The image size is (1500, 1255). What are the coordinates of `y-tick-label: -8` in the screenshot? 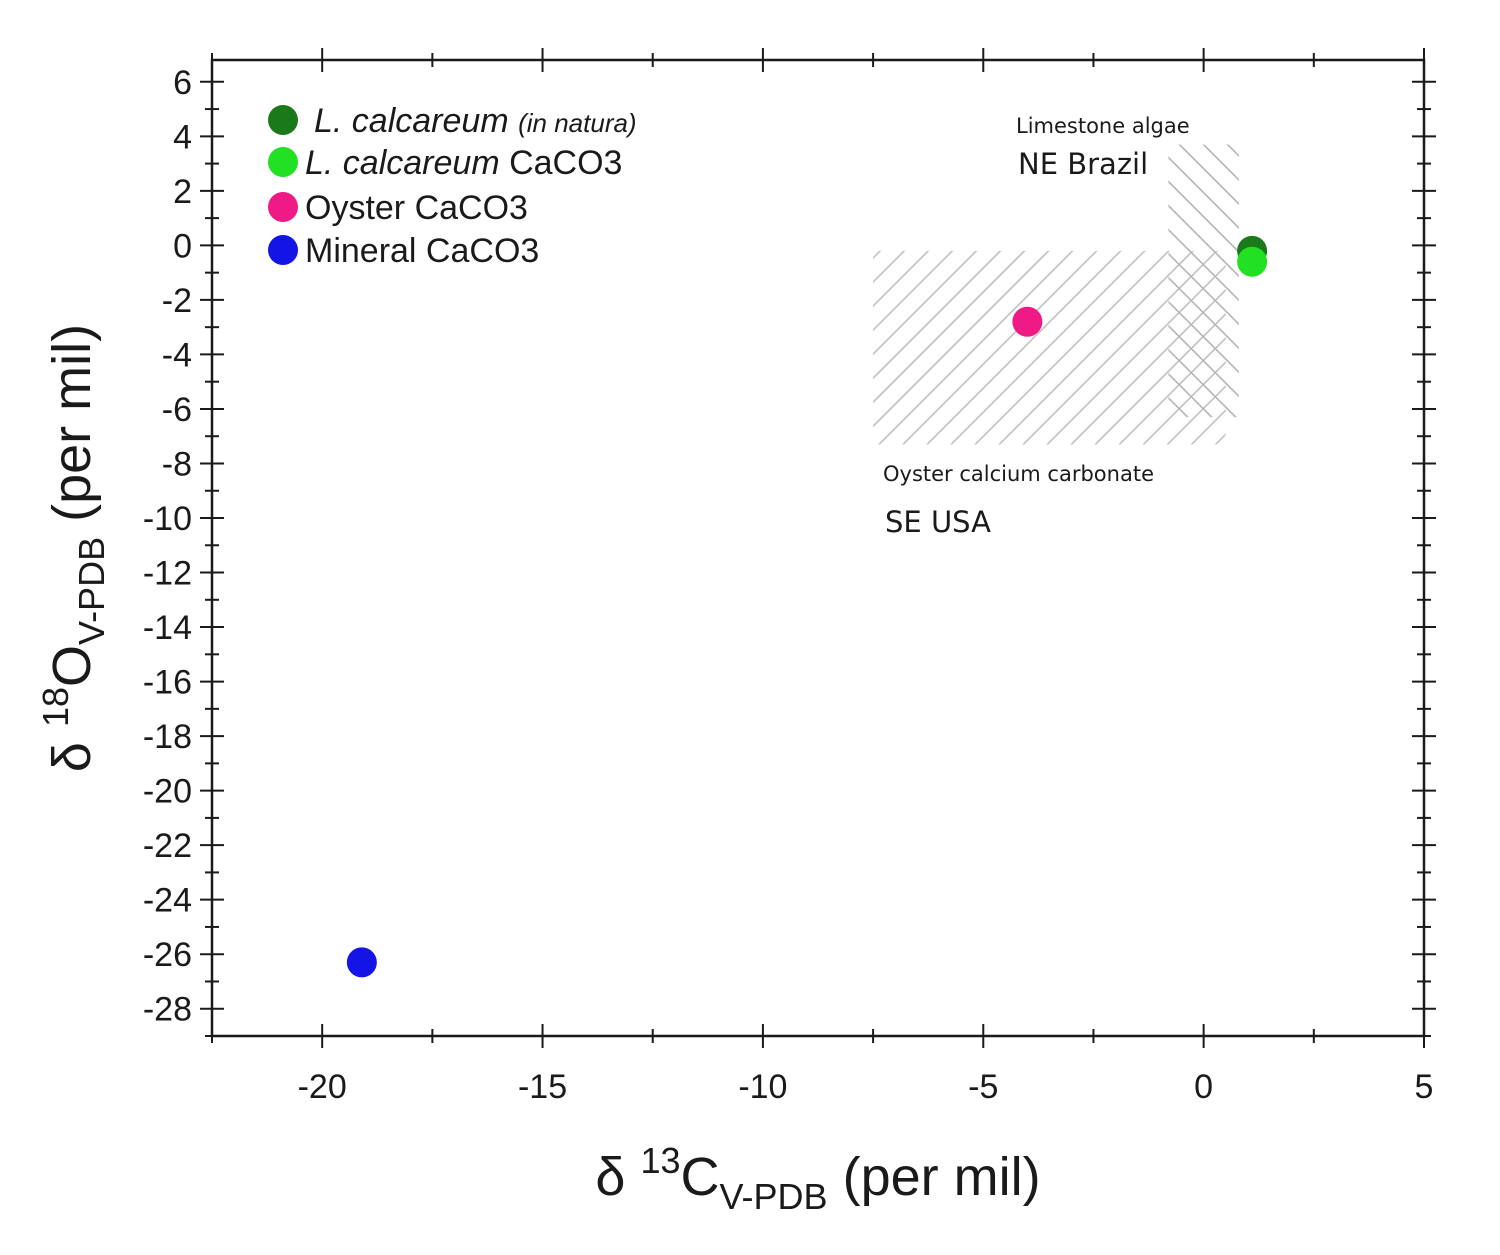 It's located at (177, 464).